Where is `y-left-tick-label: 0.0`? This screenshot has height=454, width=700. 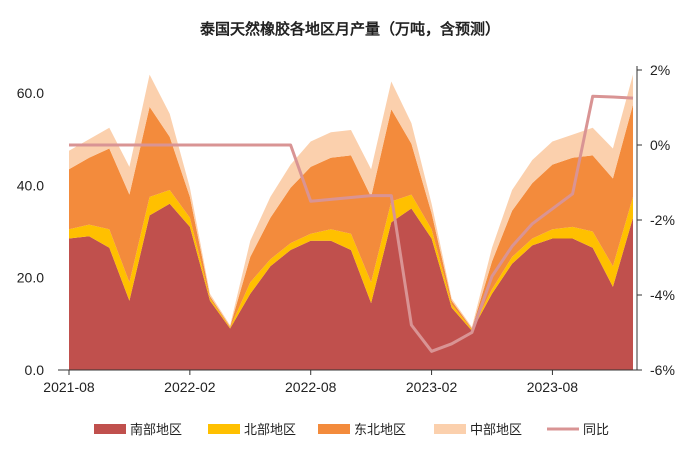
y-left-tick-label: 0.0 is located at coordinates (35, 370).